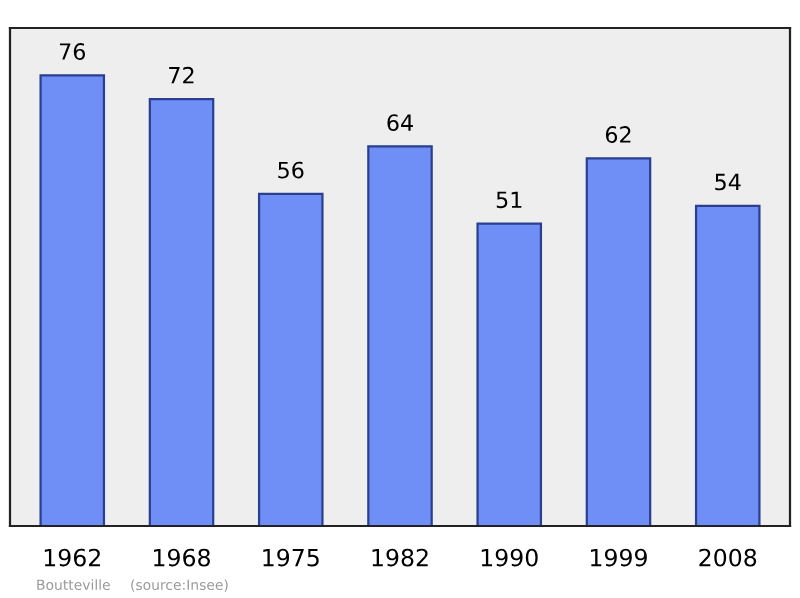  What do you see at coordinates (291, 557) in the screenshot?
I see `x-tick-label: 1975` at bounding box center [291, 557].